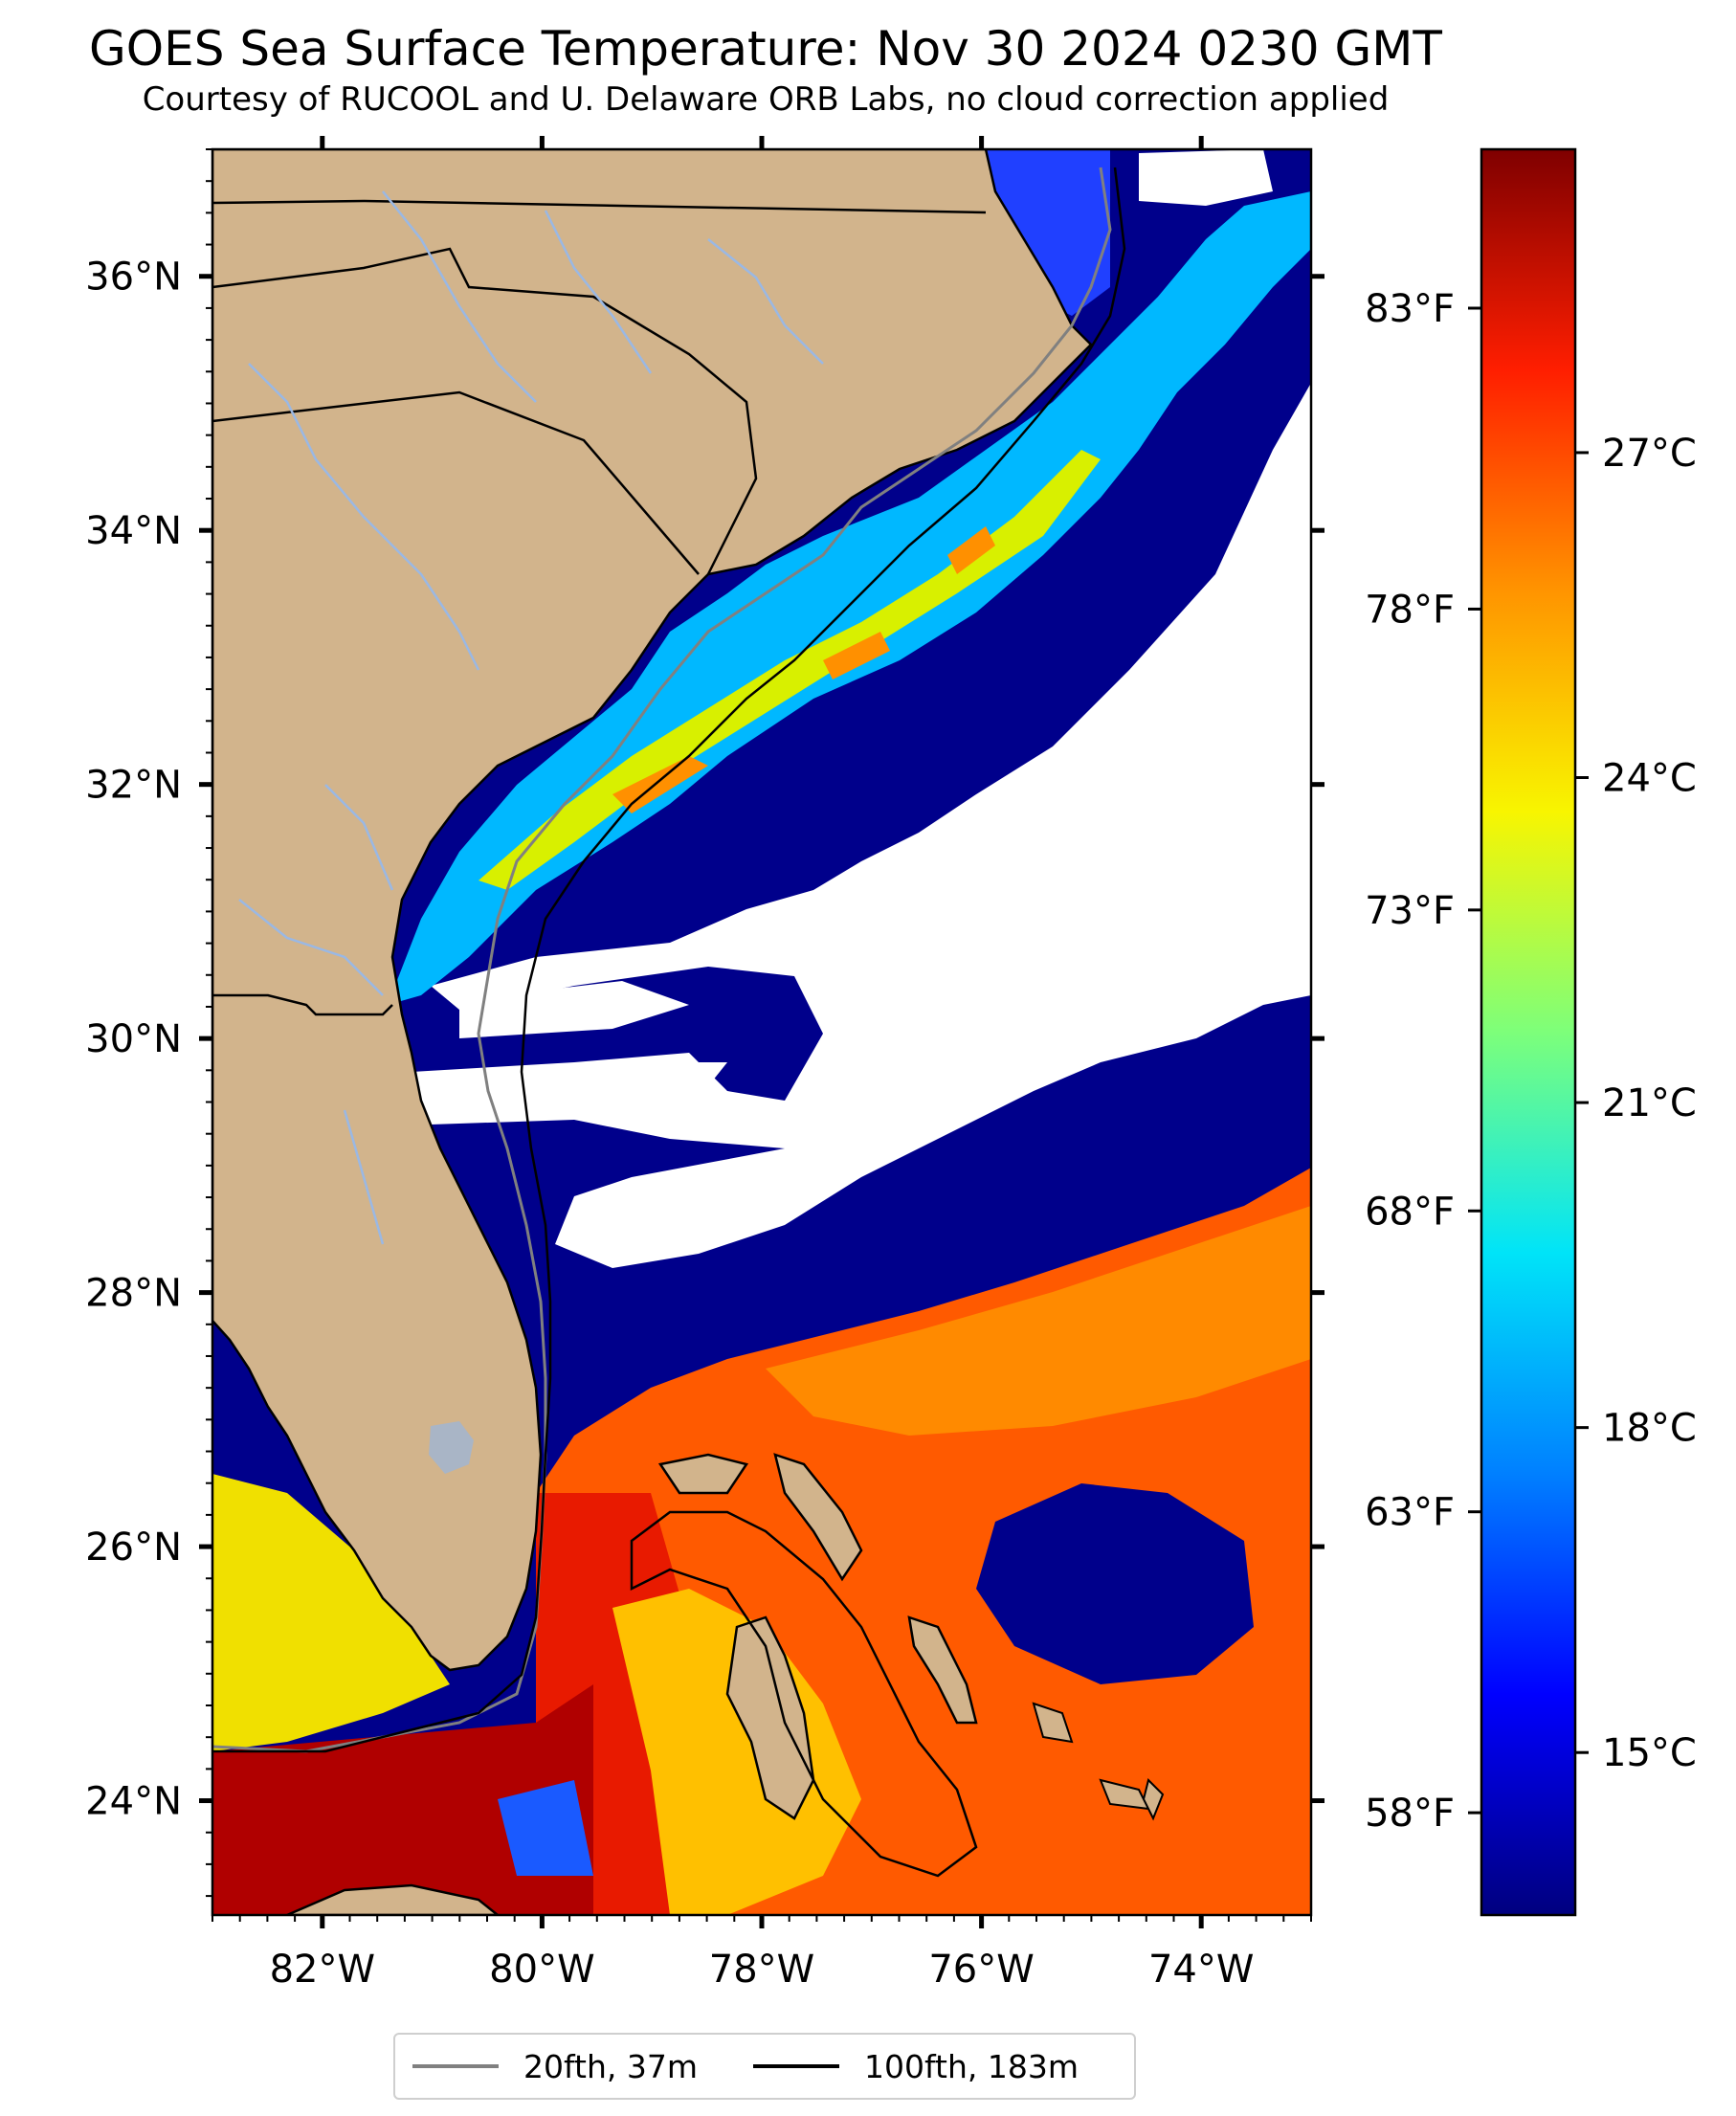 The image size is (1736, 2116). What do you see at coordinates (393, 1899) in the screenshot?
I see `land-cuba` at bounding box center [393, 1899].